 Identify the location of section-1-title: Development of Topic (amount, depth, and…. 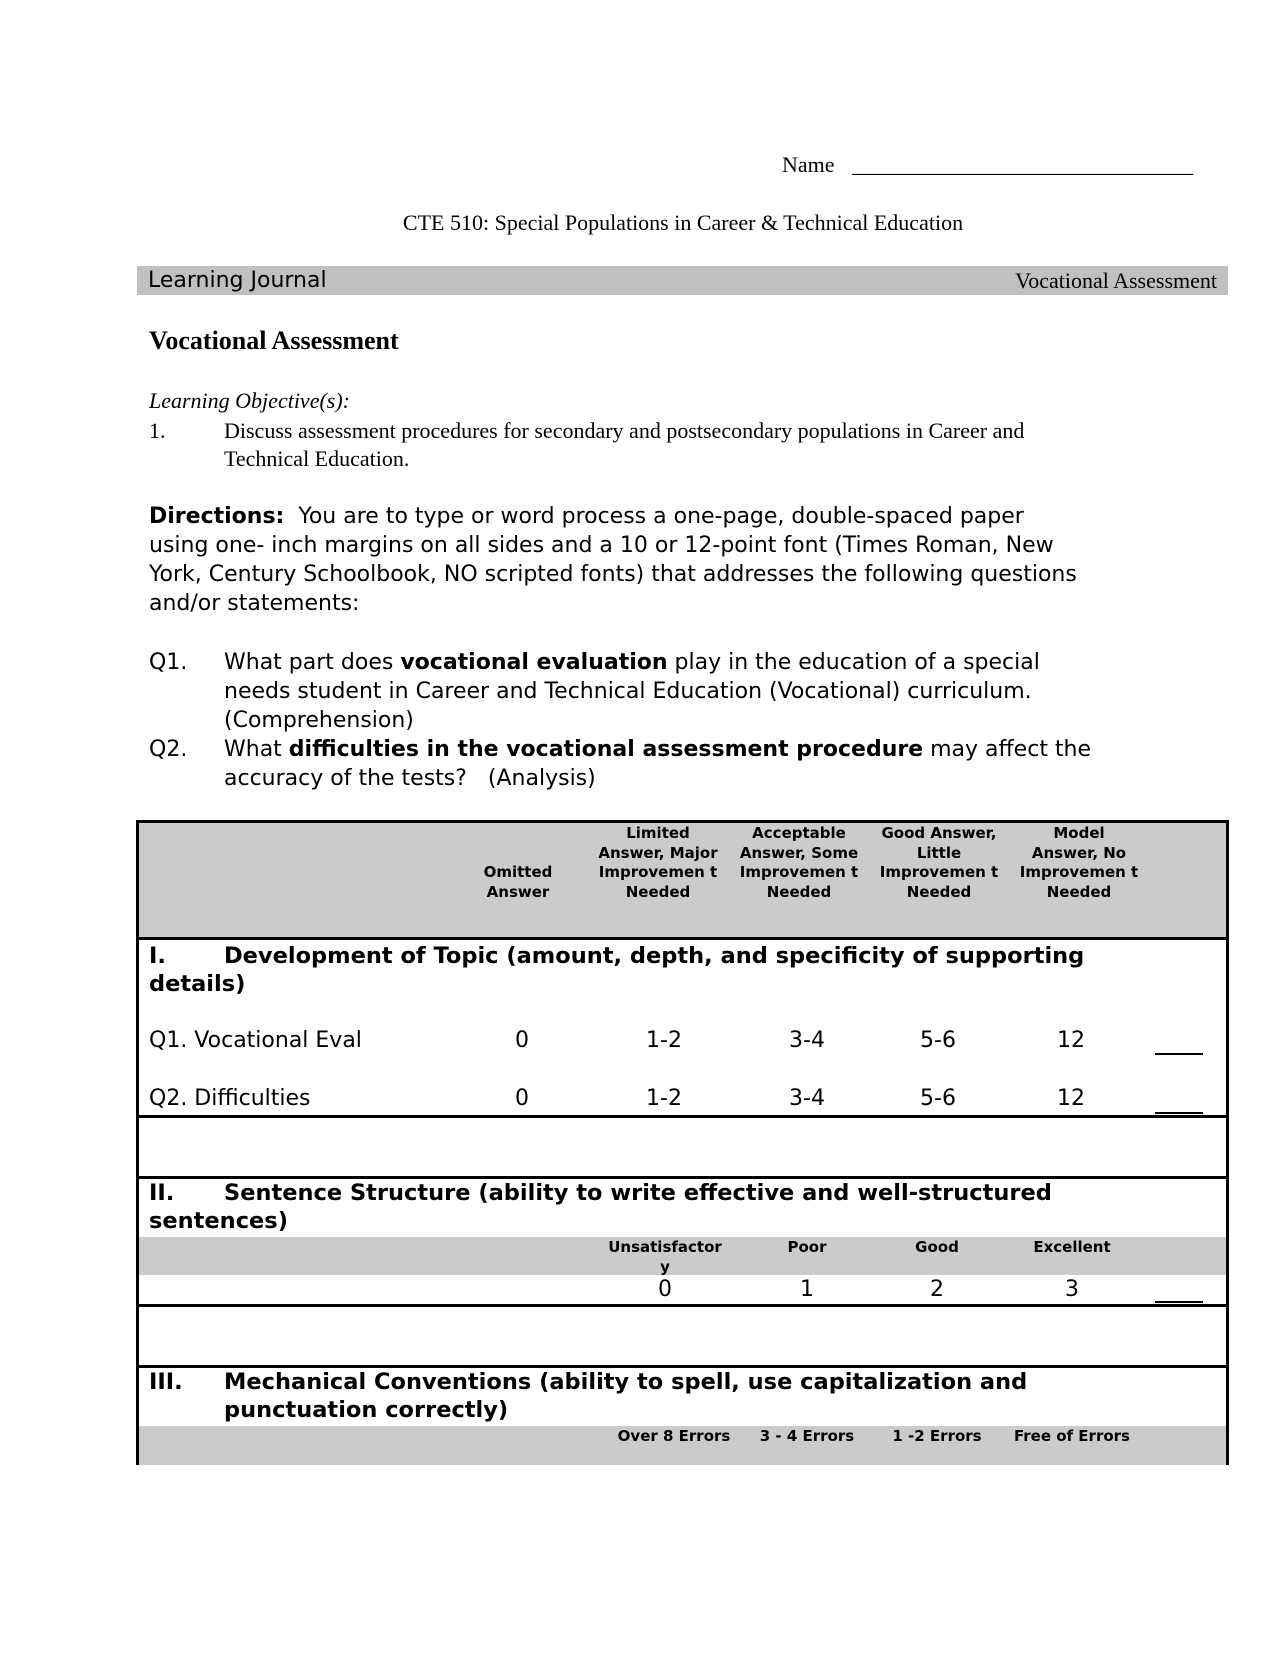
(654, 956).